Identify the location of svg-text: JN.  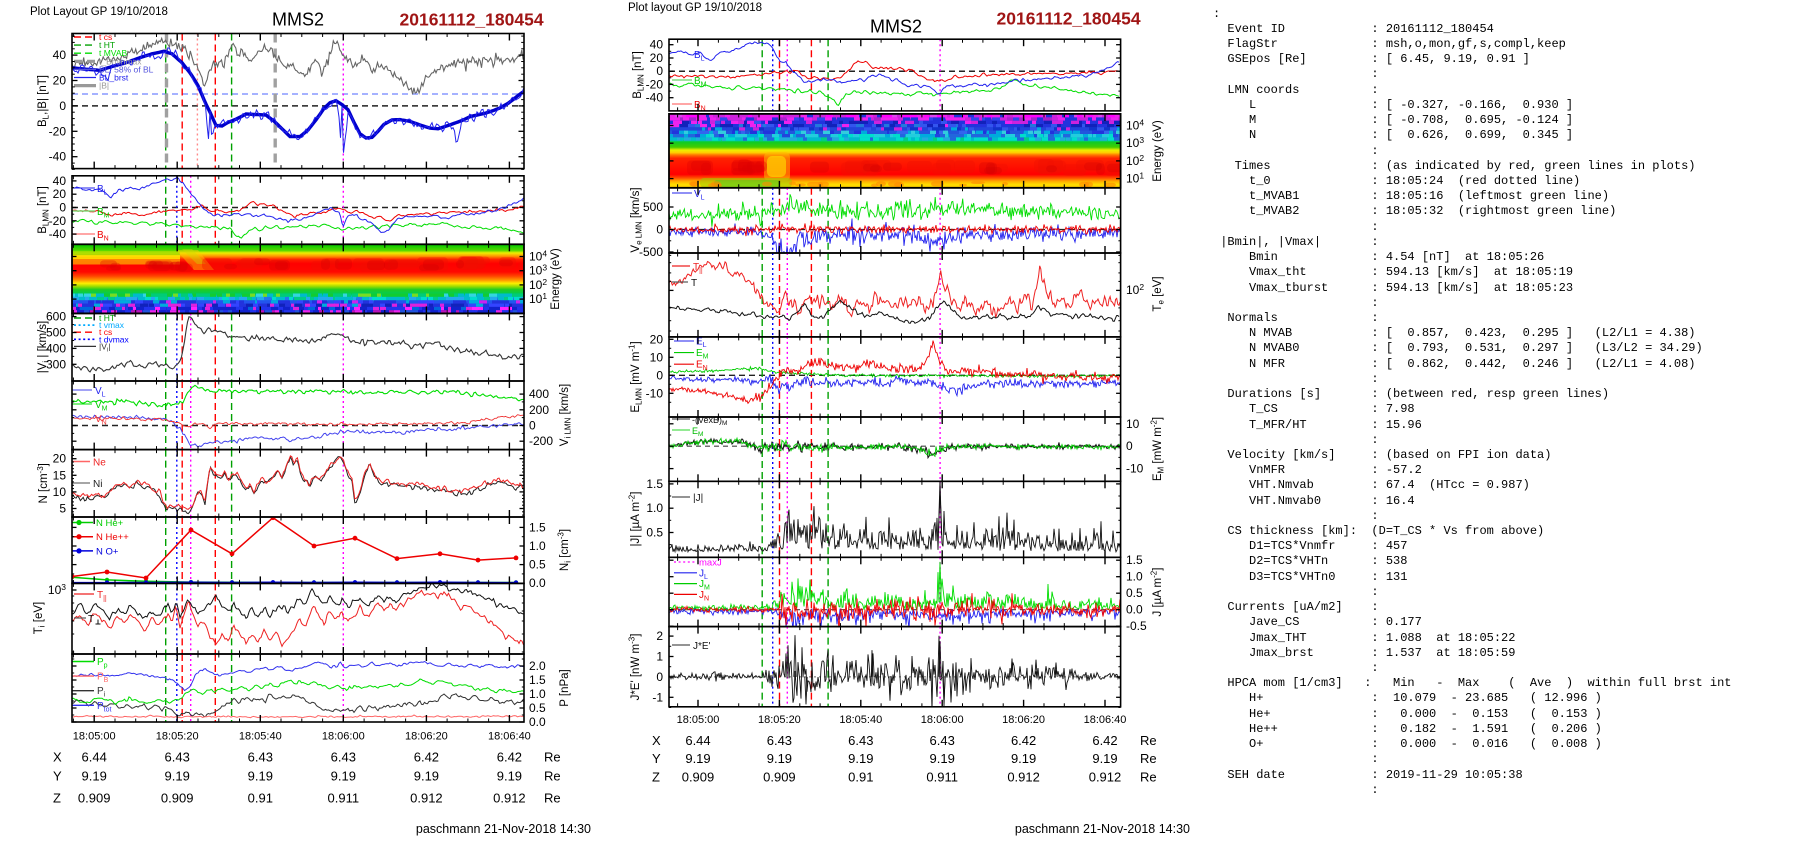
(704, 596).